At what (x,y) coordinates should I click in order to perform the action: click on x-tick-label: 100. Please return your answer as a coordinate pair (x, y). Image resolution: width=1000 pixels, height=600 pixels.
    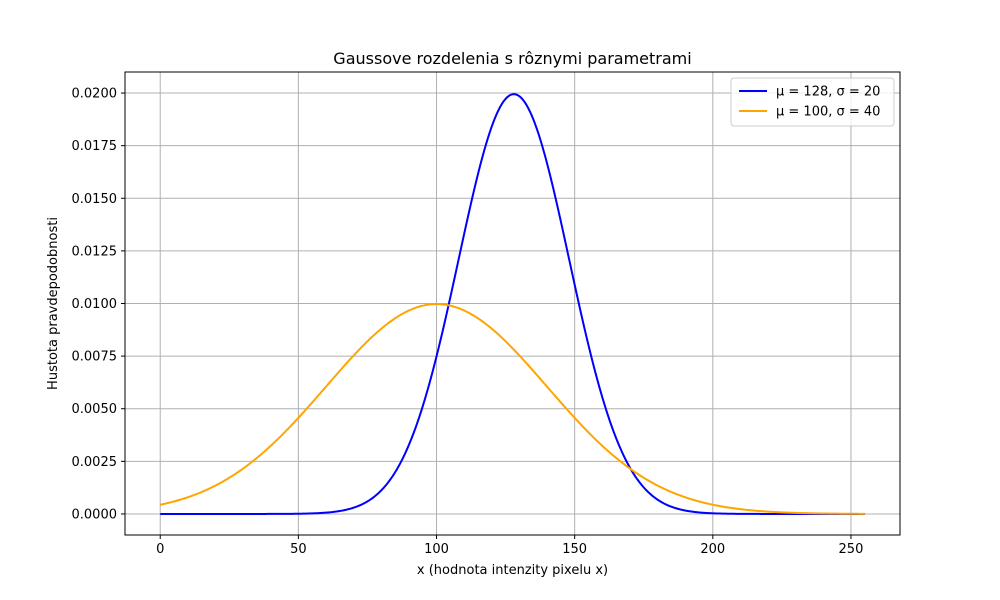
    Looking at the image, I should click on (436, 549).